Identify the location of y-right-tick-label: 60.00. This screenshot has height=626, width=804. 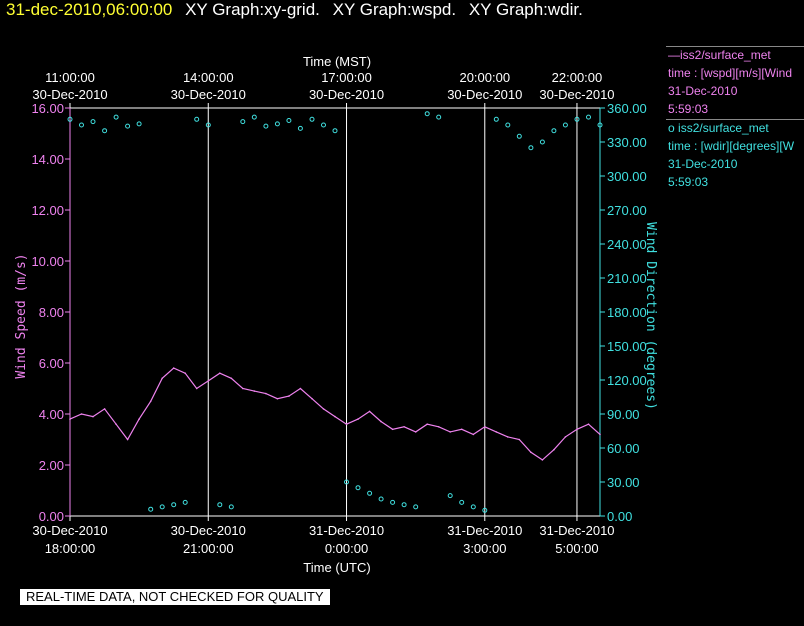
(623, 448).